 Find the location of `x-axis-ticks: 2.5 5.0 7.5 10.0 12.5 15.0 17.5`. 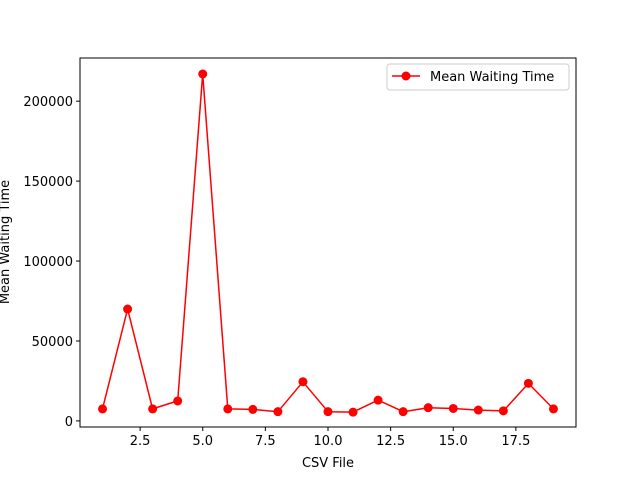

x-axis-ticks: 2.5 5.0 7.5 10.0 12.5 15.0 17.5 is located at coordinates (330, 438).